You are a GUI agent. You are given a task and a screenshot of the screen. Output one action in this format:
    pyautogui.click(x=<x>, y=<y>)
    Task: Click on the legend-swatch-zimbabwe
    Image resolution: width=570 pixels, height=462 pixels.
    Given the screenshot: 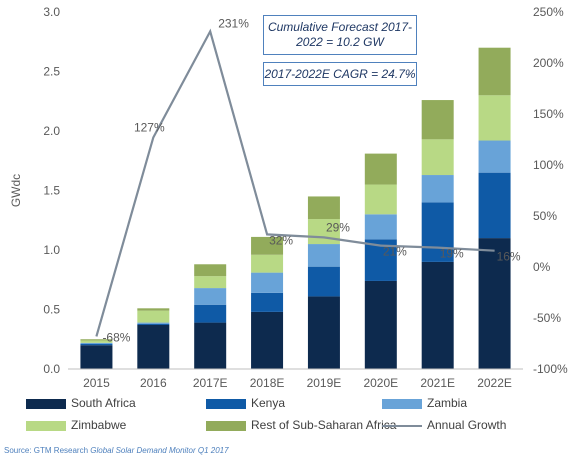 What is the action you would take?
    pyautogui.click(x=46, y=425)
    